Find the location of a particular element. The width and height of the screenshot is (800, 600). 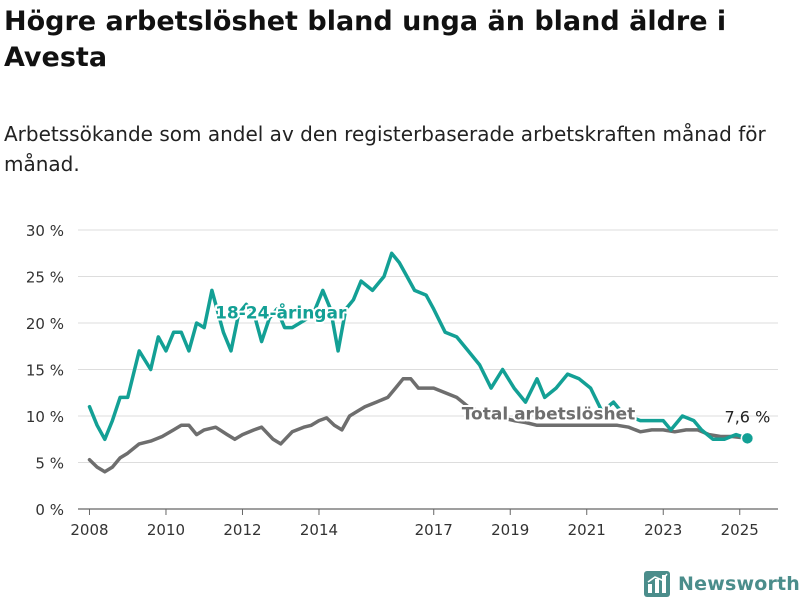

x-tick-label: 2021 is located at coordinates (587, 530).